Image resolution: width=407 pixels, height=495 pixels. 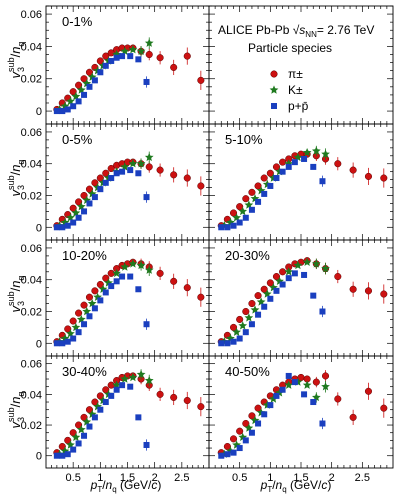 What do you see at coordinates (289, 90) in the screenshot?
I see `legend-items: π± K± p+p̄` at bounding box center [289, 90].